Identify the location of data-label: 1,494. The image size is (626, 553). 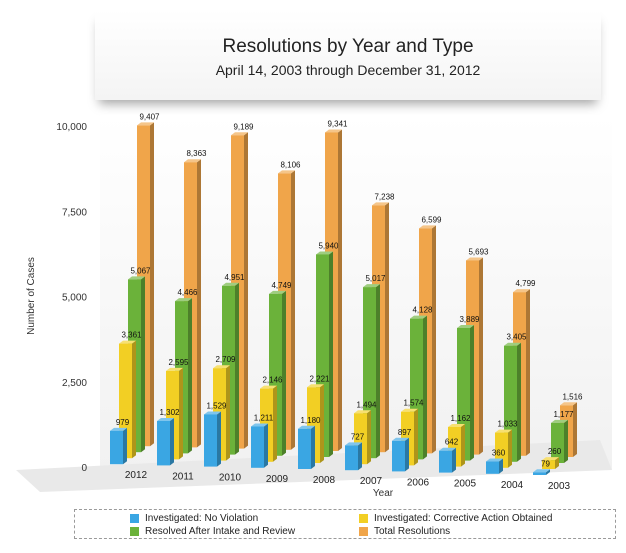
(366, 404).